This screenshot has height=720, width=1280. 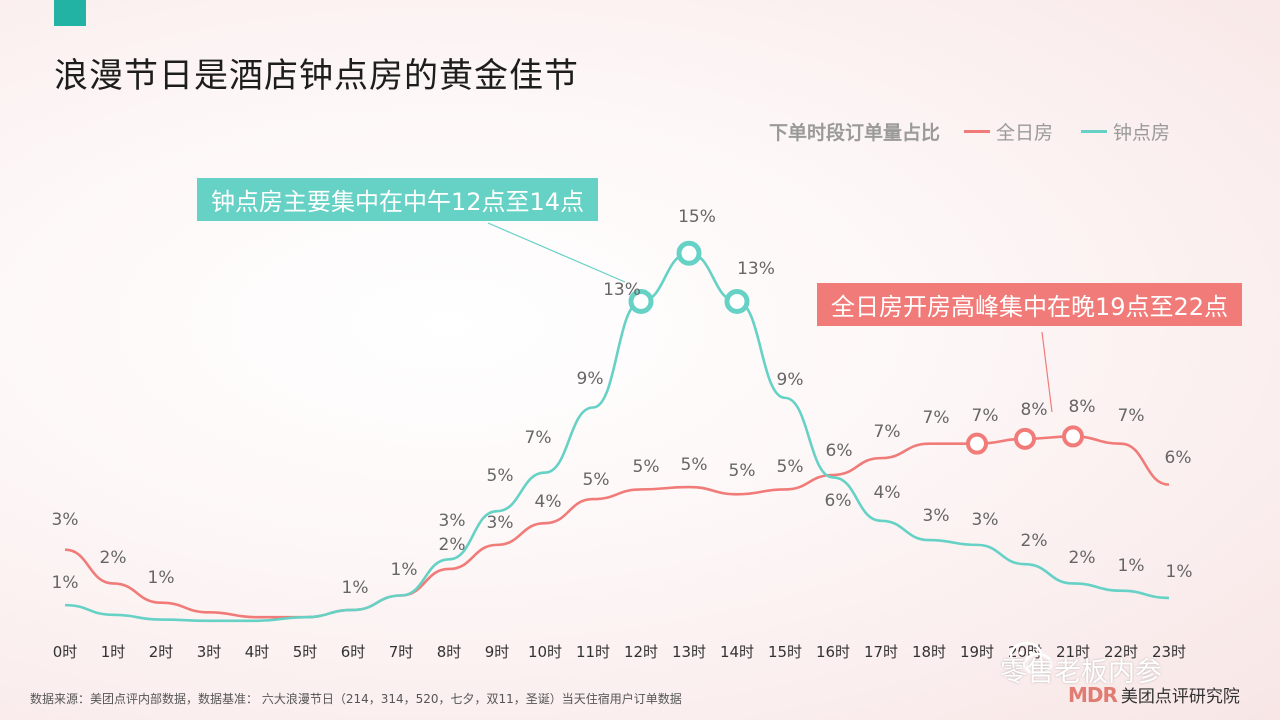 I want to click on chart-legend: 下单时段订单量占比 全日房 钟点房, so click(x=969, y=131).